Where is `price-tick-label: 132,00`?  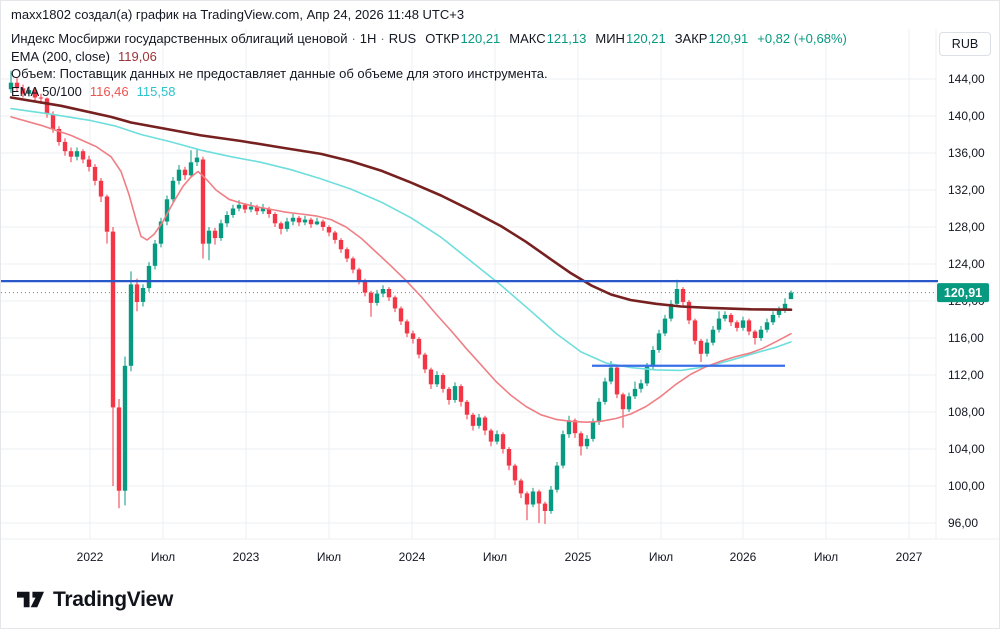
price-tick-label: 132,00 is located at coordinates (966, 190).